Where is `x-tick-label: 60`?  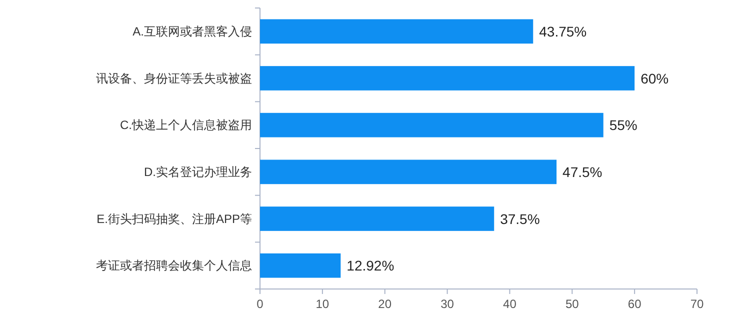 x-tick-label: 60 is located at coordinates (635, 304).